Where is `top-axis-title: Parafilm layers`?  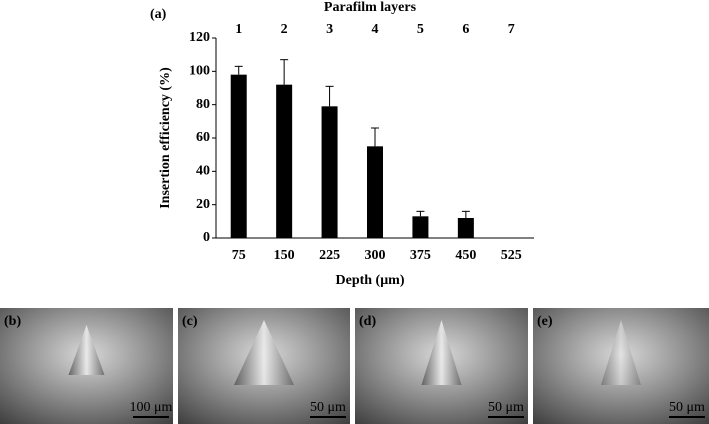
top-axis-title: Parafilm layers is located at coordinates (370, 7).